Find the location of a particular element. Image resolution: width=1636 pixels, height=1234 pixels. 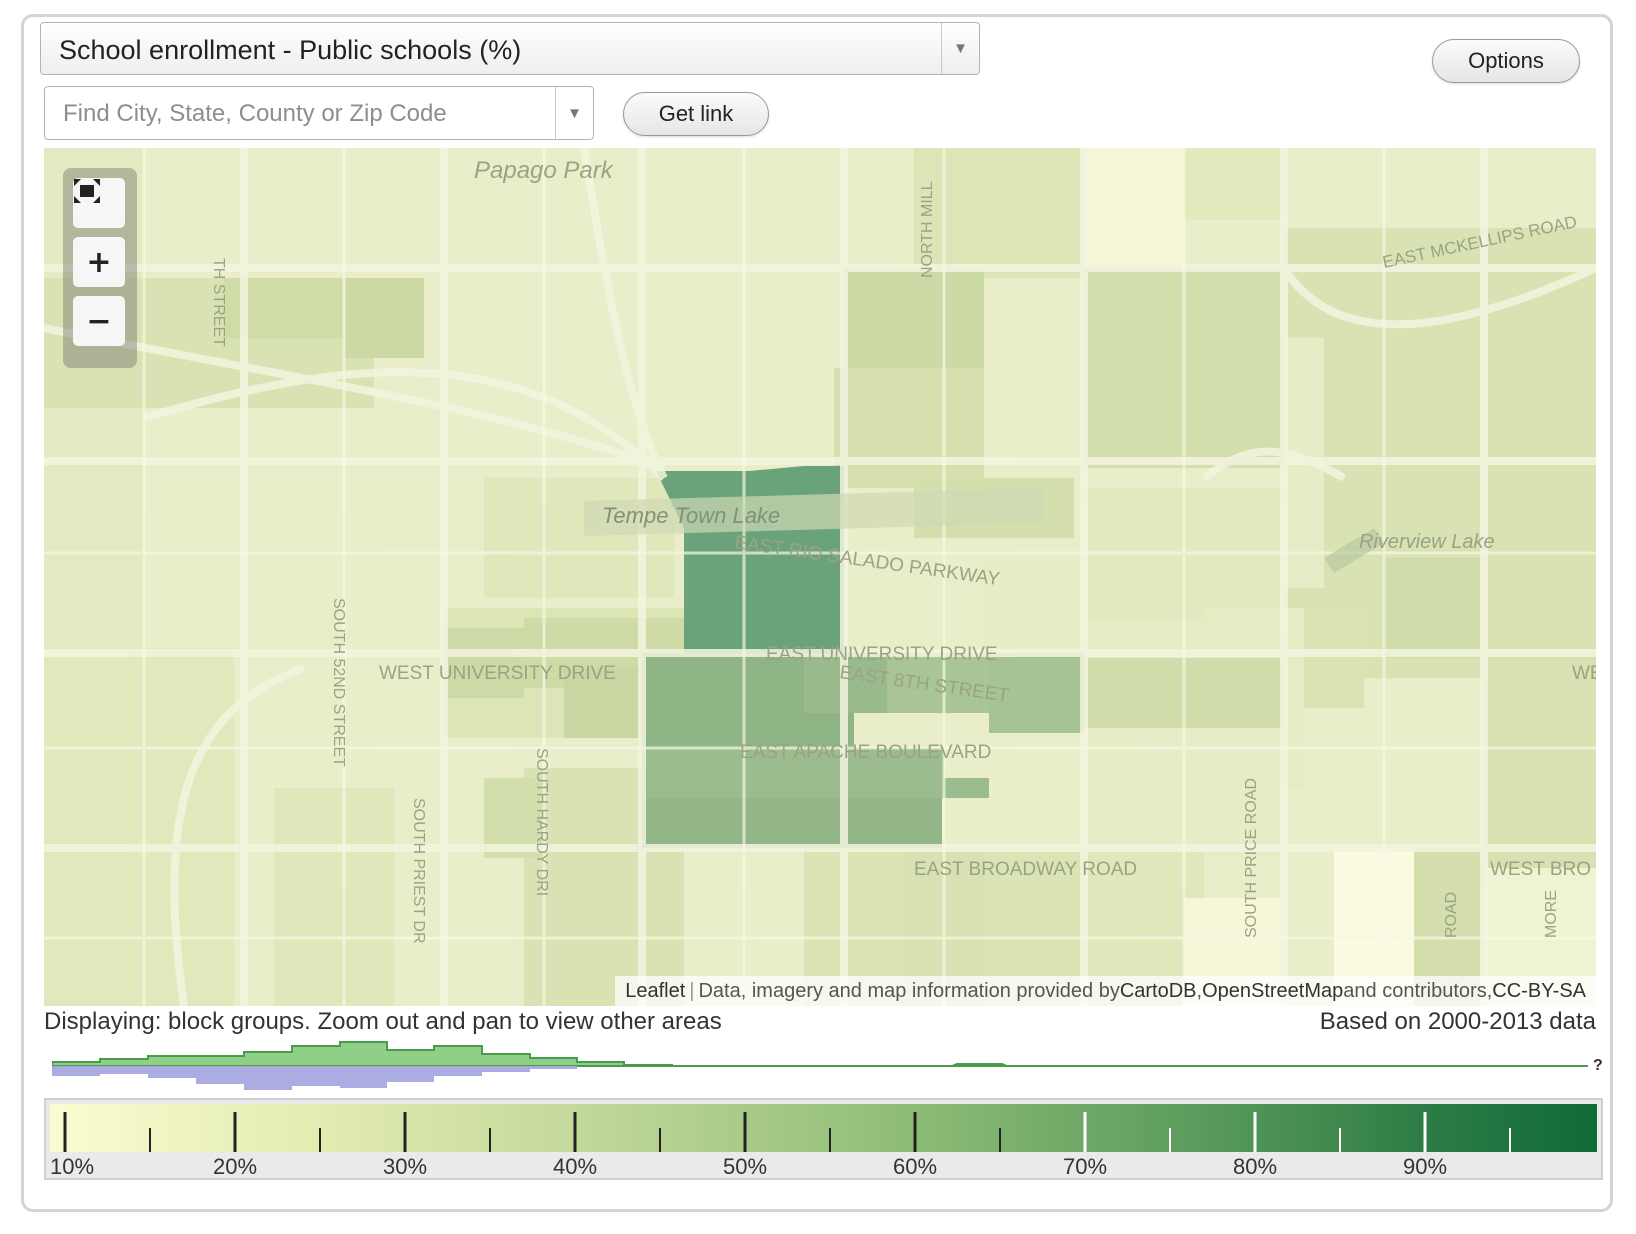

map-label-riverview-lake: Riverview Lake is located at coordinates (1427, 542).